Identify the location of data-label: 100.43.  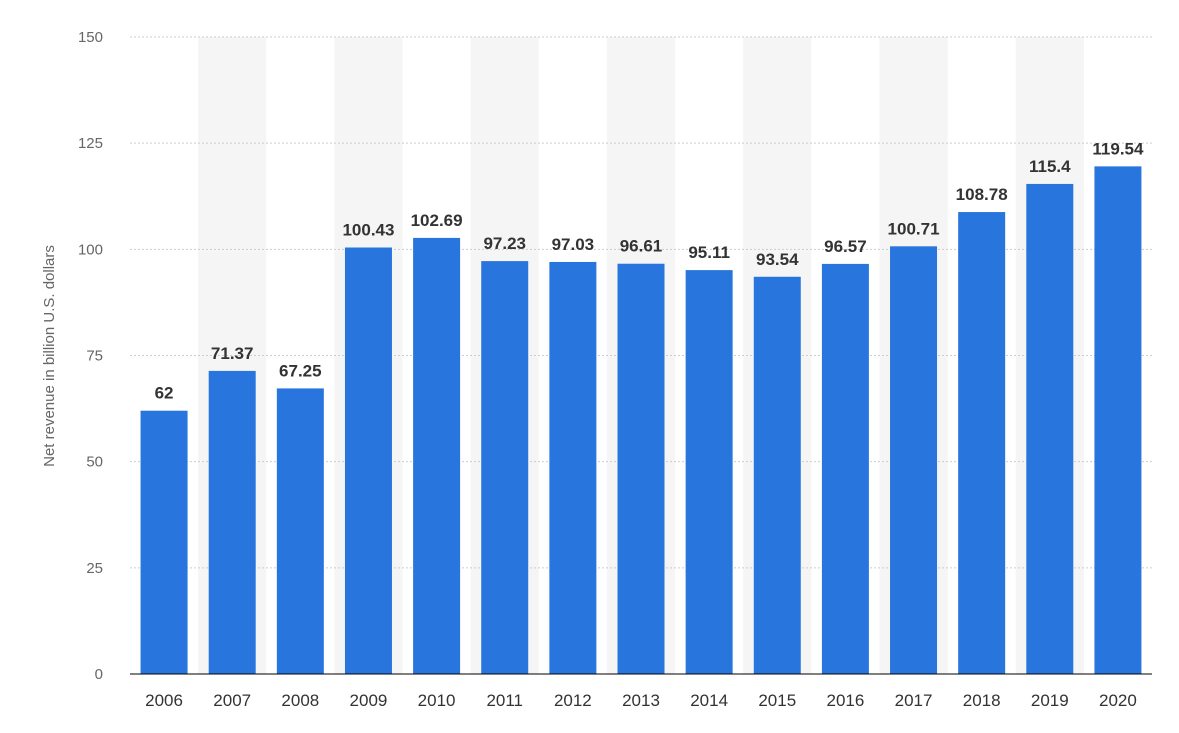
(368, 230).